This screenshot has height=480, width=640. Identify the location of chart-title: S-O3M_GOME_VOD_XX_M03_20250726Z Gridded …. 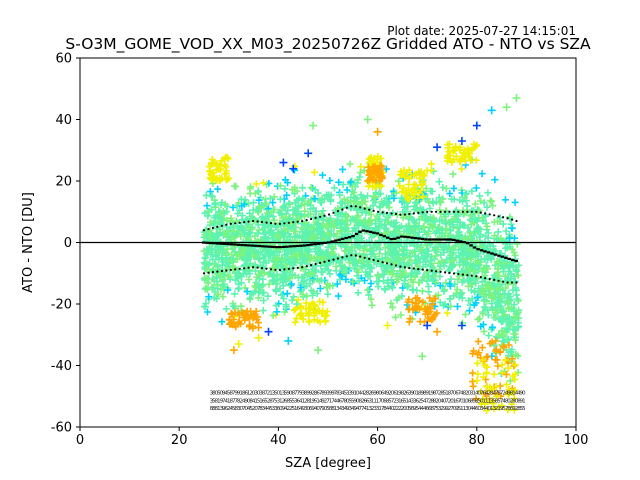
(328, 44).